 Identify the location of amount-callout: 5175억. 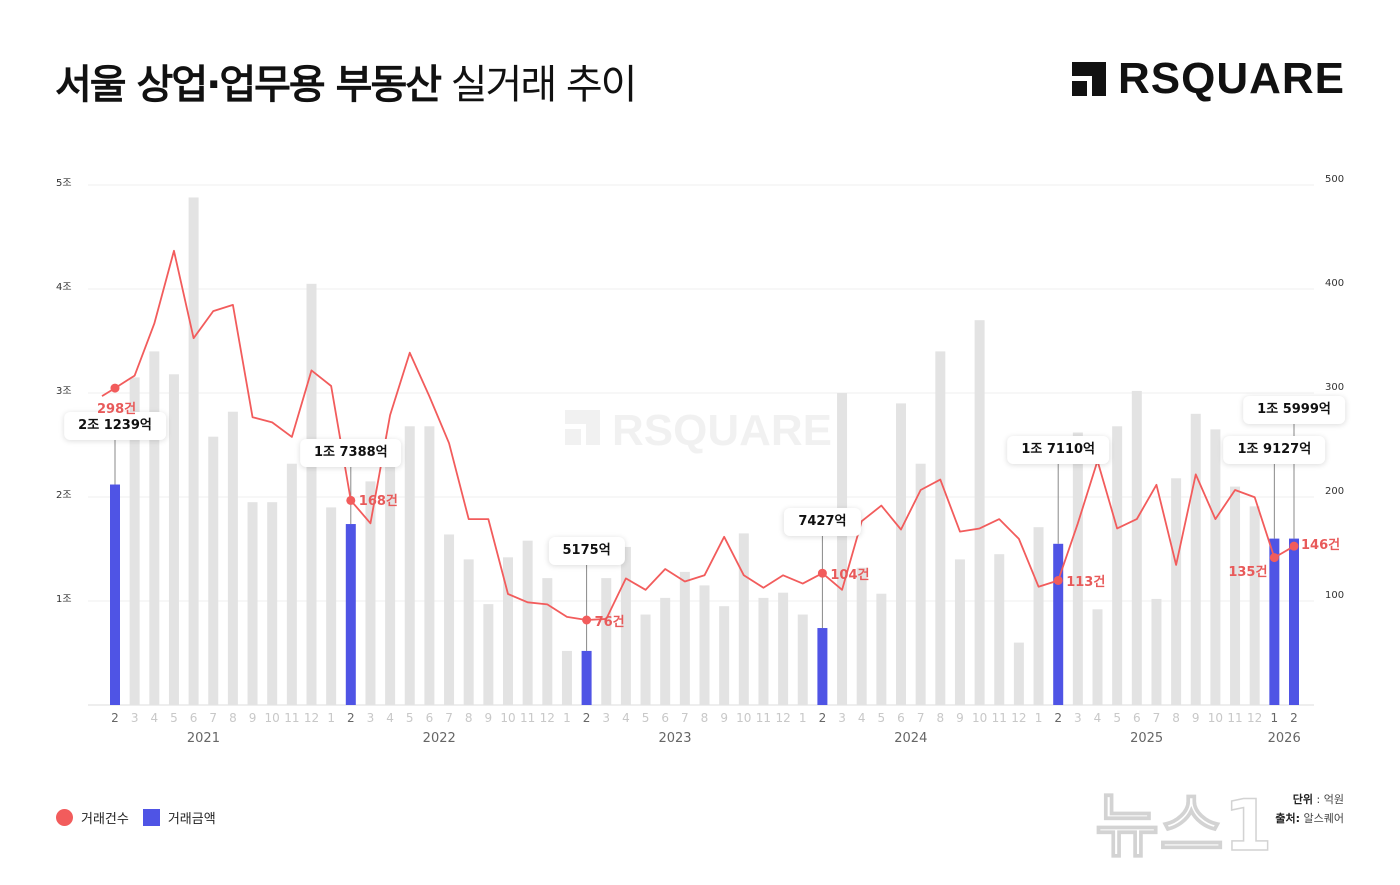
(586, 551).